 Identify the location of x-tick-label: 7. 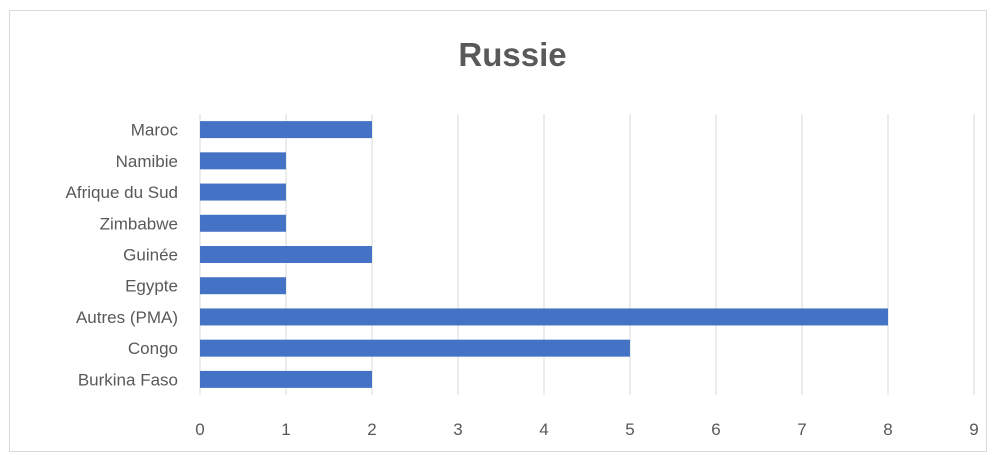
(801, 429).